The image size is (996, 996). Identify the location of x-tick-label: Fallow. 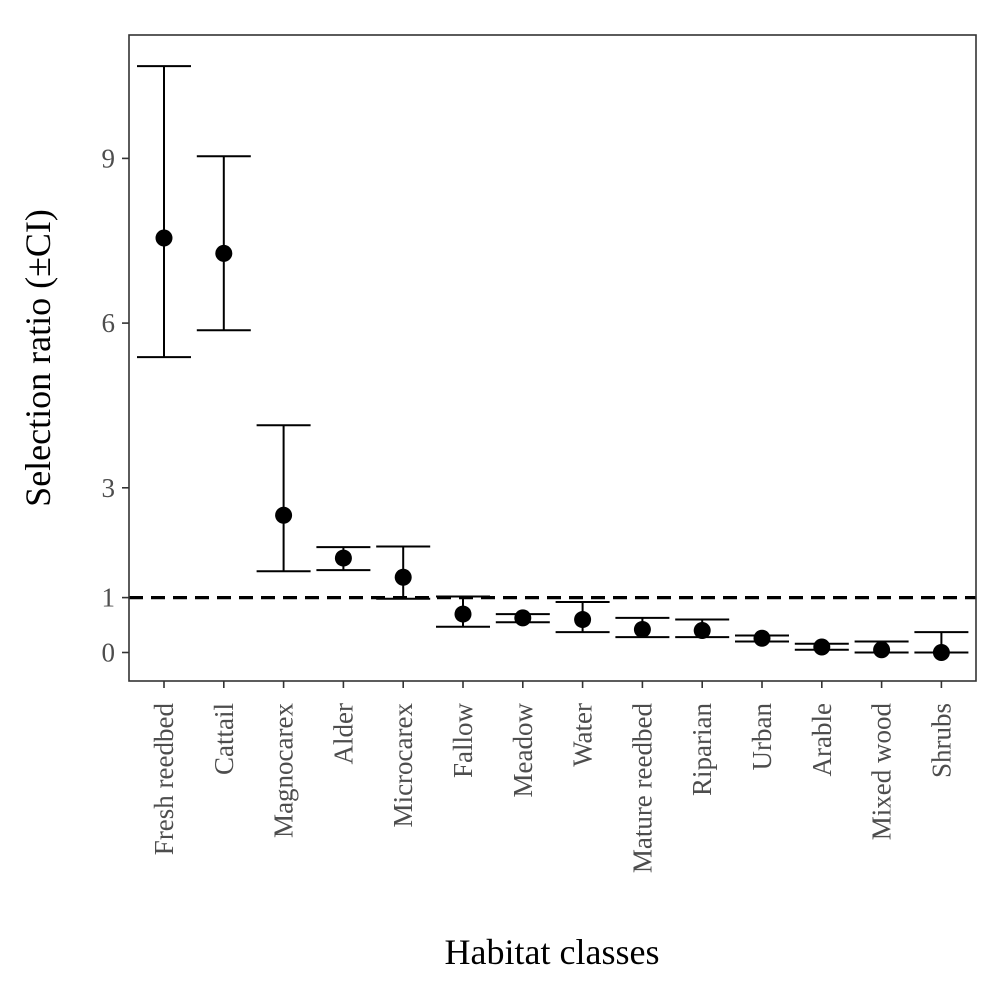
(463, 741).